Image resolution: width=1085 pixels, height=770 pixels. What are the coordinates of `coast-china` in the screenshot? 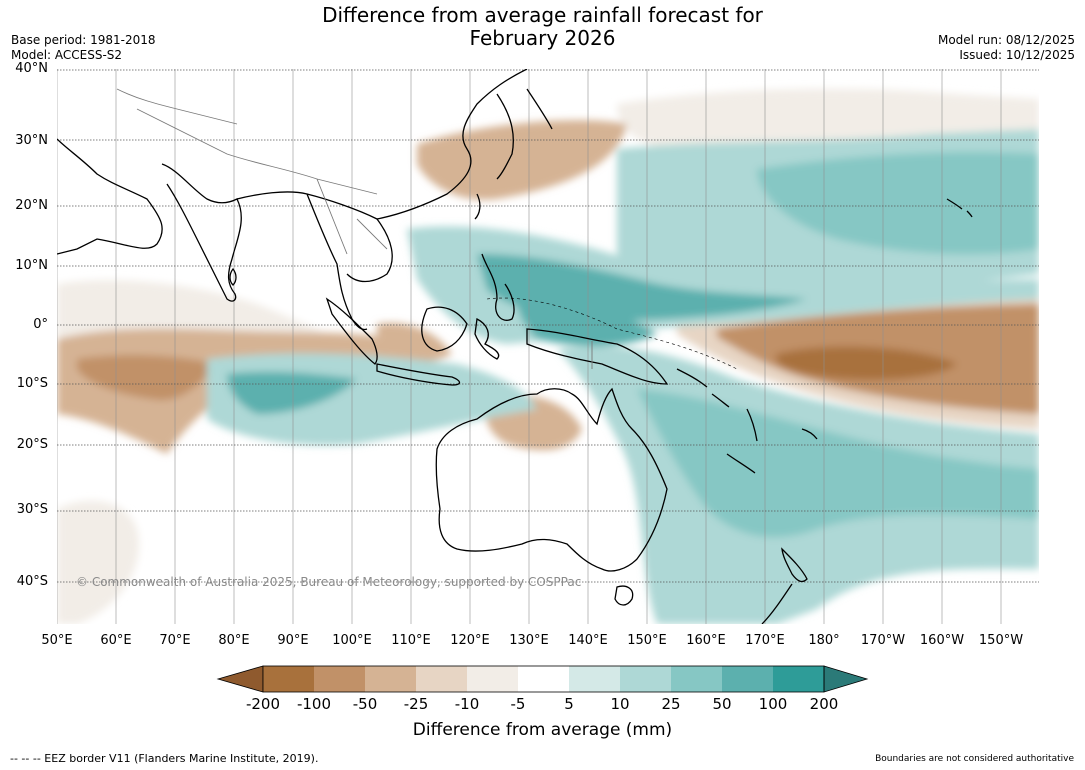 It's located at (452, 144).